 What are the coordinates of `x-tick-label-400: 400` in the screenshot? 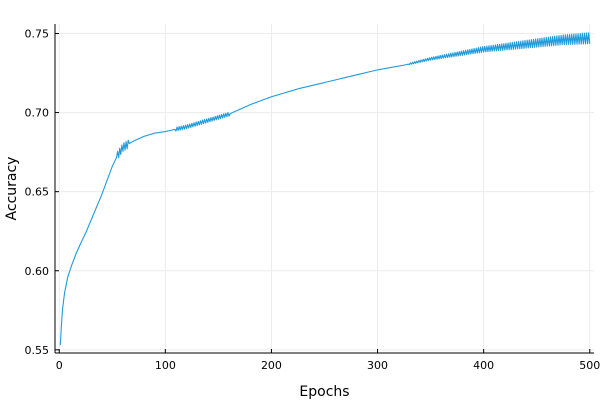 It's located at (483, 365).